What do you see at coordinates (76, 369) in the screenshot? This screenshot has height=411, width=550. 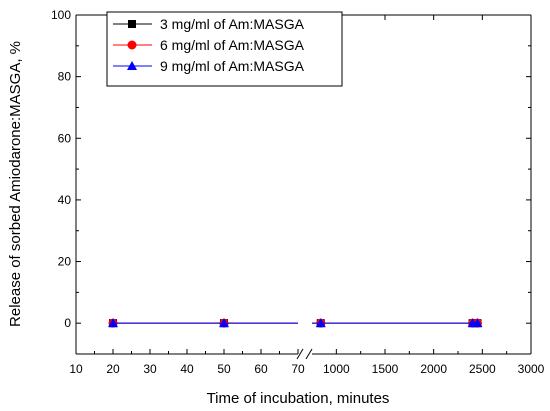 I see `x-tick-label: 10` at bounding box center [76, 369].